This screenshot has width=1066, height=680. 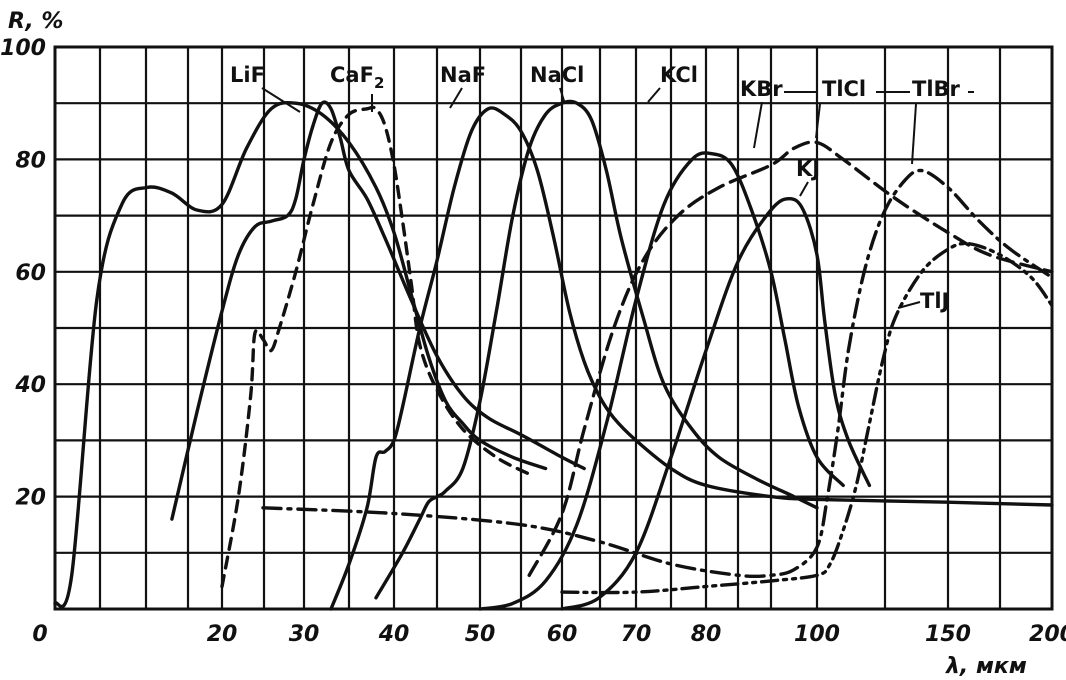 What do you see at coordinates (357, 77) in the screenshot?
I see `series-label-caf2: CaF2` at bounding box center [357, 77].